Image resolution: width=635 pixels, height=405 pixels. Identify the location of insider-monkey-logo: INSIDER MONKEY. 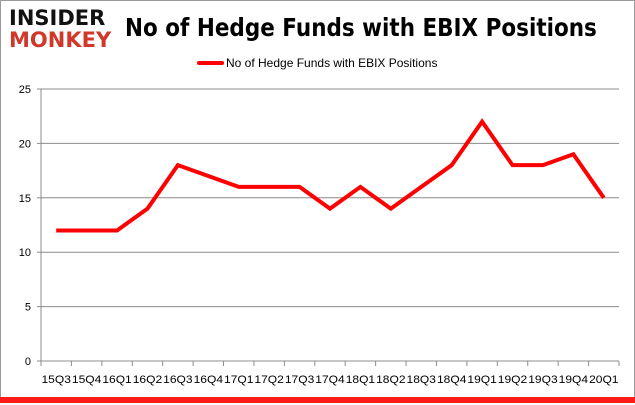
(64, 30).